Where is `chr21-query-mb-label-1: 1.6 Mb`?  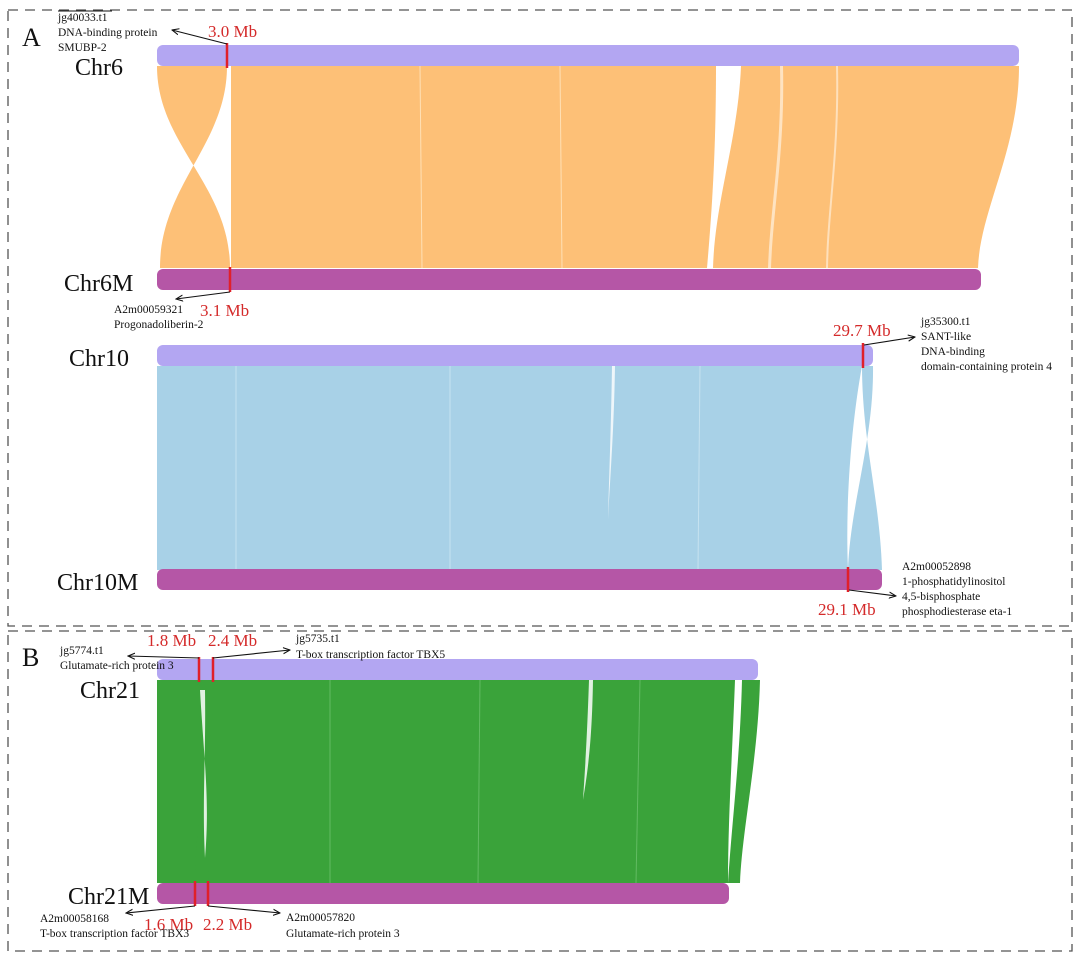
chr21-query-mb-label-1: 1.6 Mb is located at coordinates (168, 924).